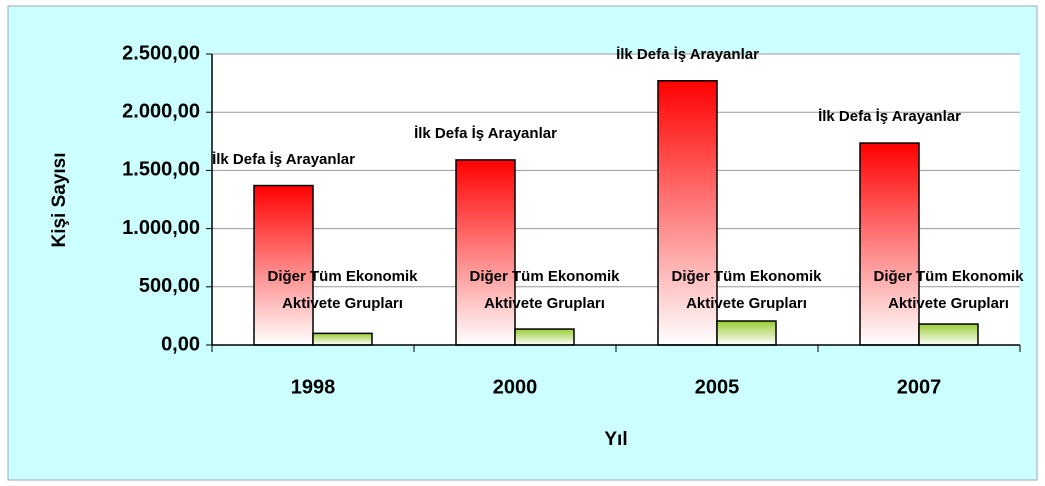 The width and height of the screenshot is (1045, 486). I want to click on y-tick-label: 1.000,00, so click(161, 228).